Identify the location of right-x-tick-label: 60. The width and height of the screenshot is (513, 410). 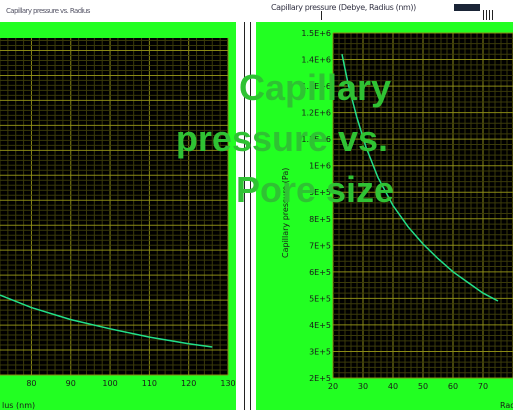
(453, 386).